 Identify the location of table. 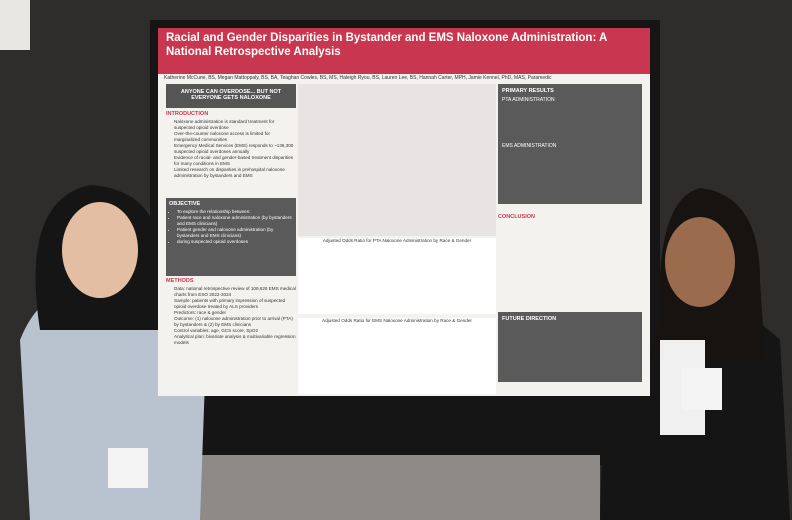
(397, 160).